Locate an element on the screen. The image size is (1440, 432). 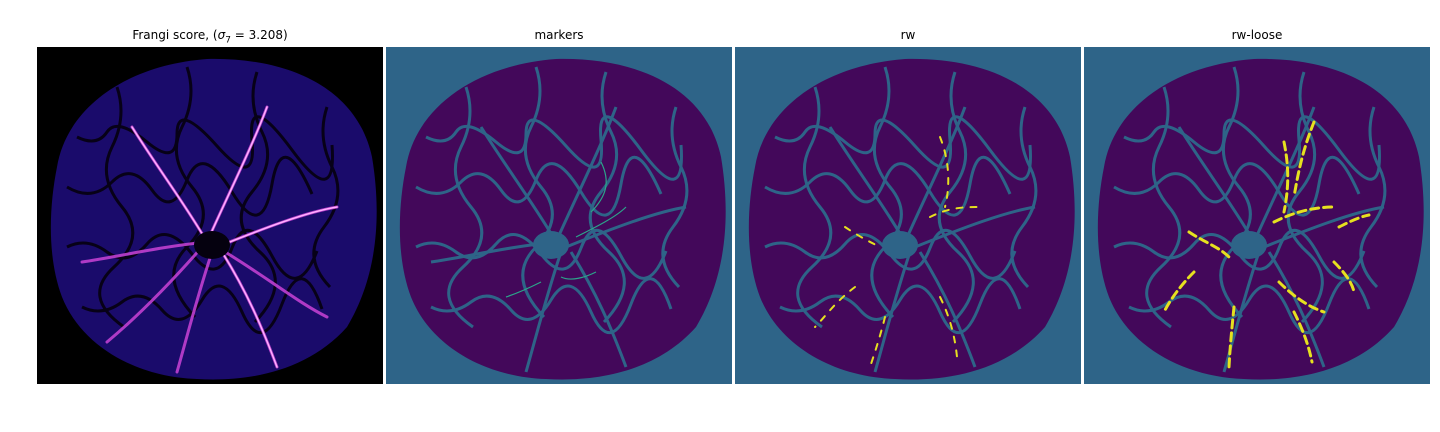
panel-title-frangi: Frangi score, (σ7 = 3.208) is located at coordinates (210, 37).